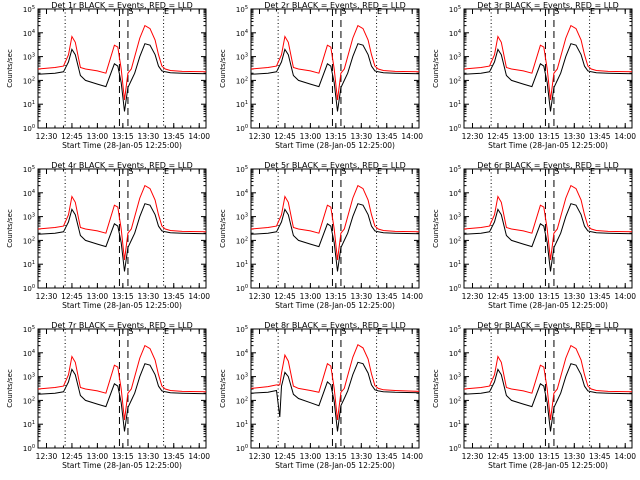 Image resolution: width=640 pixels, height=480 pixels. Describe the element at coordinates (335, 5) in the screenshot. I see `panel-title: Det 2r BLACK = Events, RED = LLD` at that location.